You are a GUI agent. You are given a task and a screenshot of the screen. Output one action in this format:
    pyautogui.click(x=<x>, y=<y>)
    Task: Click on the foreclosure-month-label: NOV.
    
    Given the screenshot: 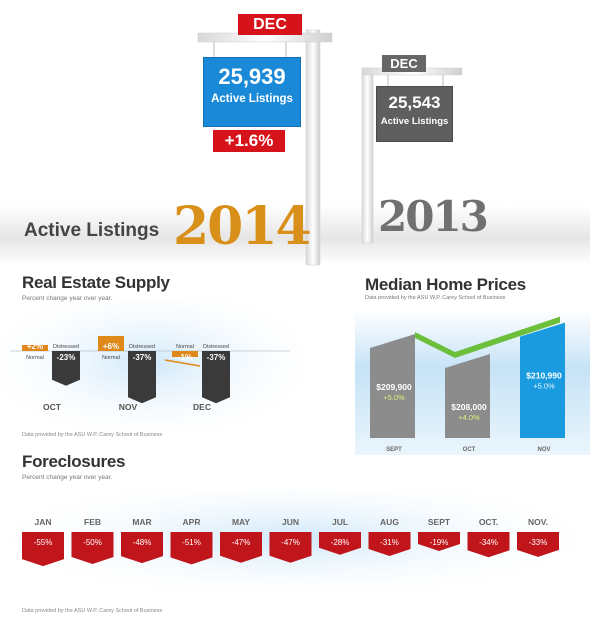 What is the action you would take?
    pyautogui.click(x=538, y=522)
    